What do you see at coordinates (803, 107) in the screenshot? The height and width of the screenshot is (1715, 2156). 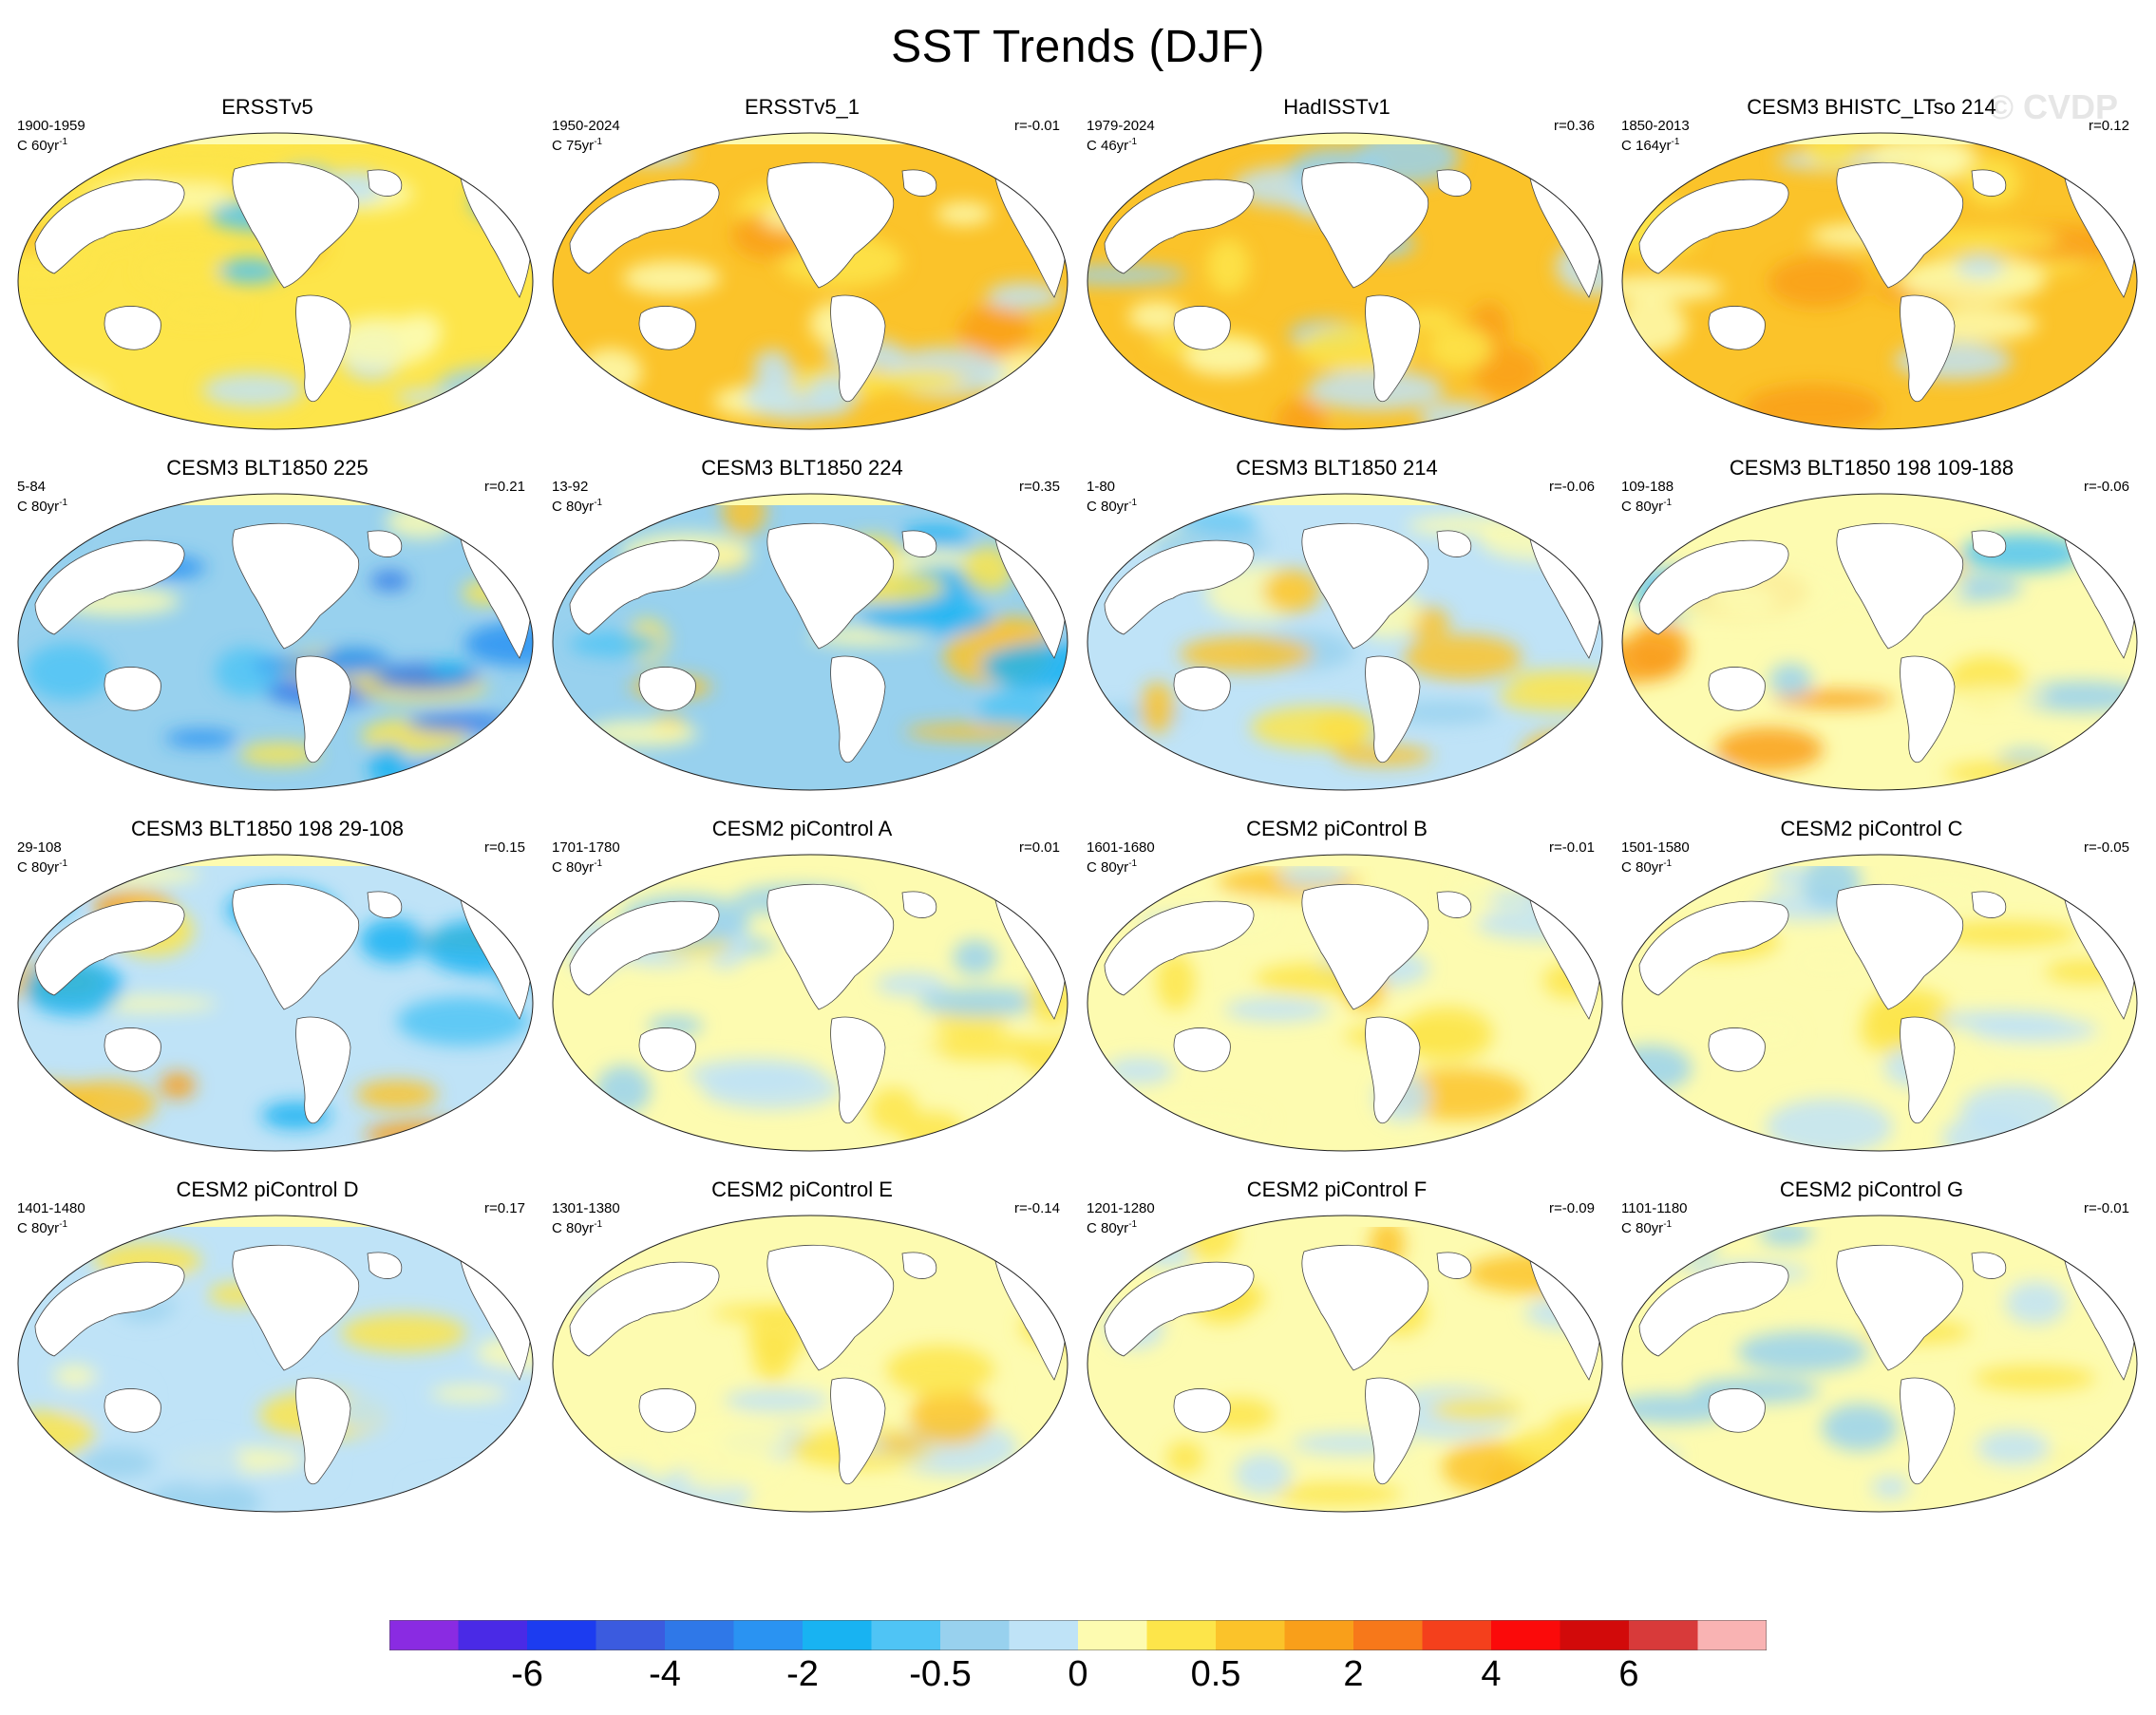 I see `panel-title: ERSSTv5_1` at bounding box center [803, 107].